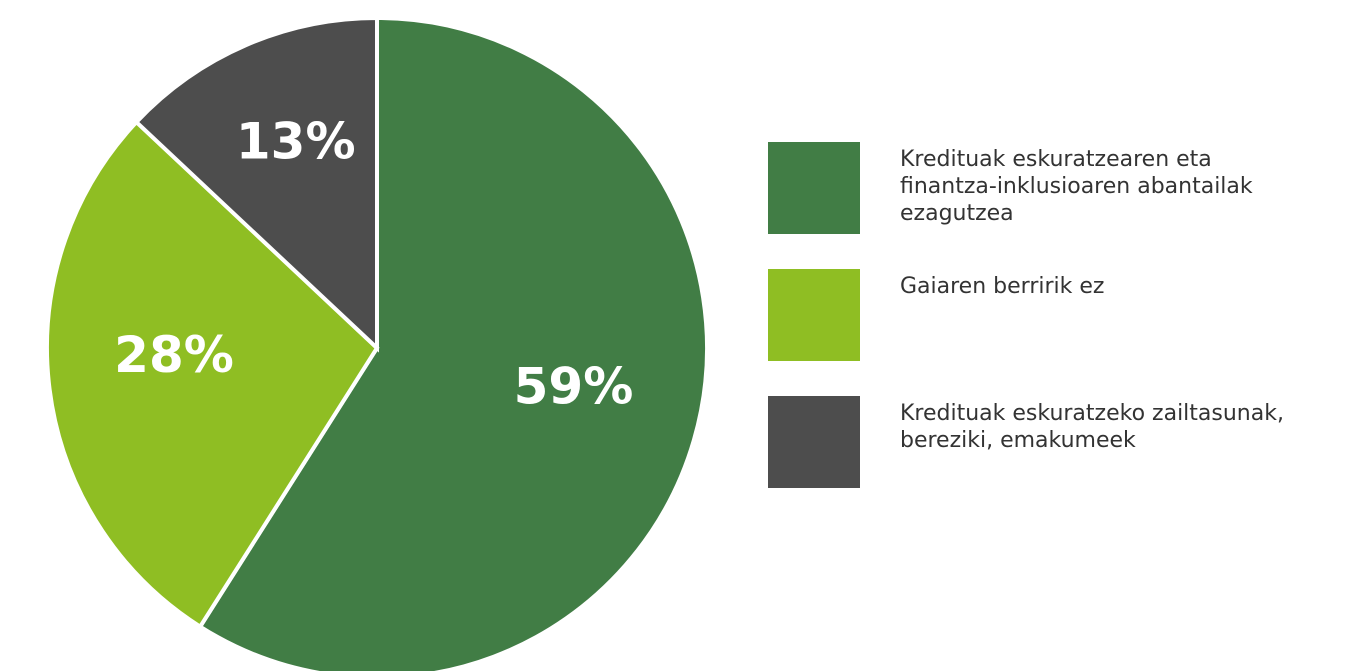  I want to click on slice-label: 13%, so click(296, 142).